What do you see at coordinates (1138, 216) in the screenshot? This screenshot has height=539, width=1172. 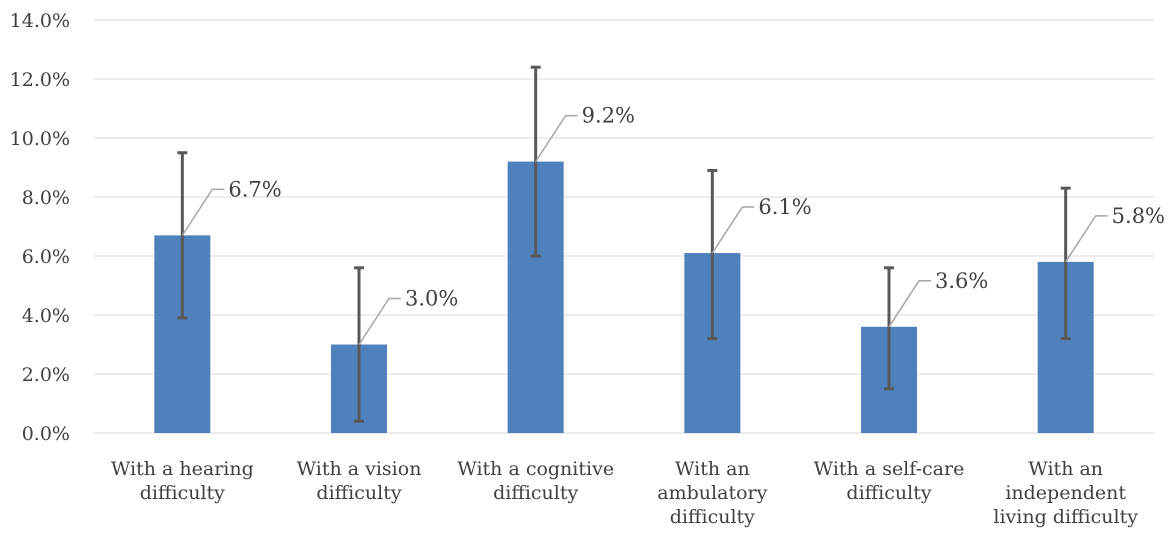 I see `data-label: 5.8%` at bounding box center [1138, 216].